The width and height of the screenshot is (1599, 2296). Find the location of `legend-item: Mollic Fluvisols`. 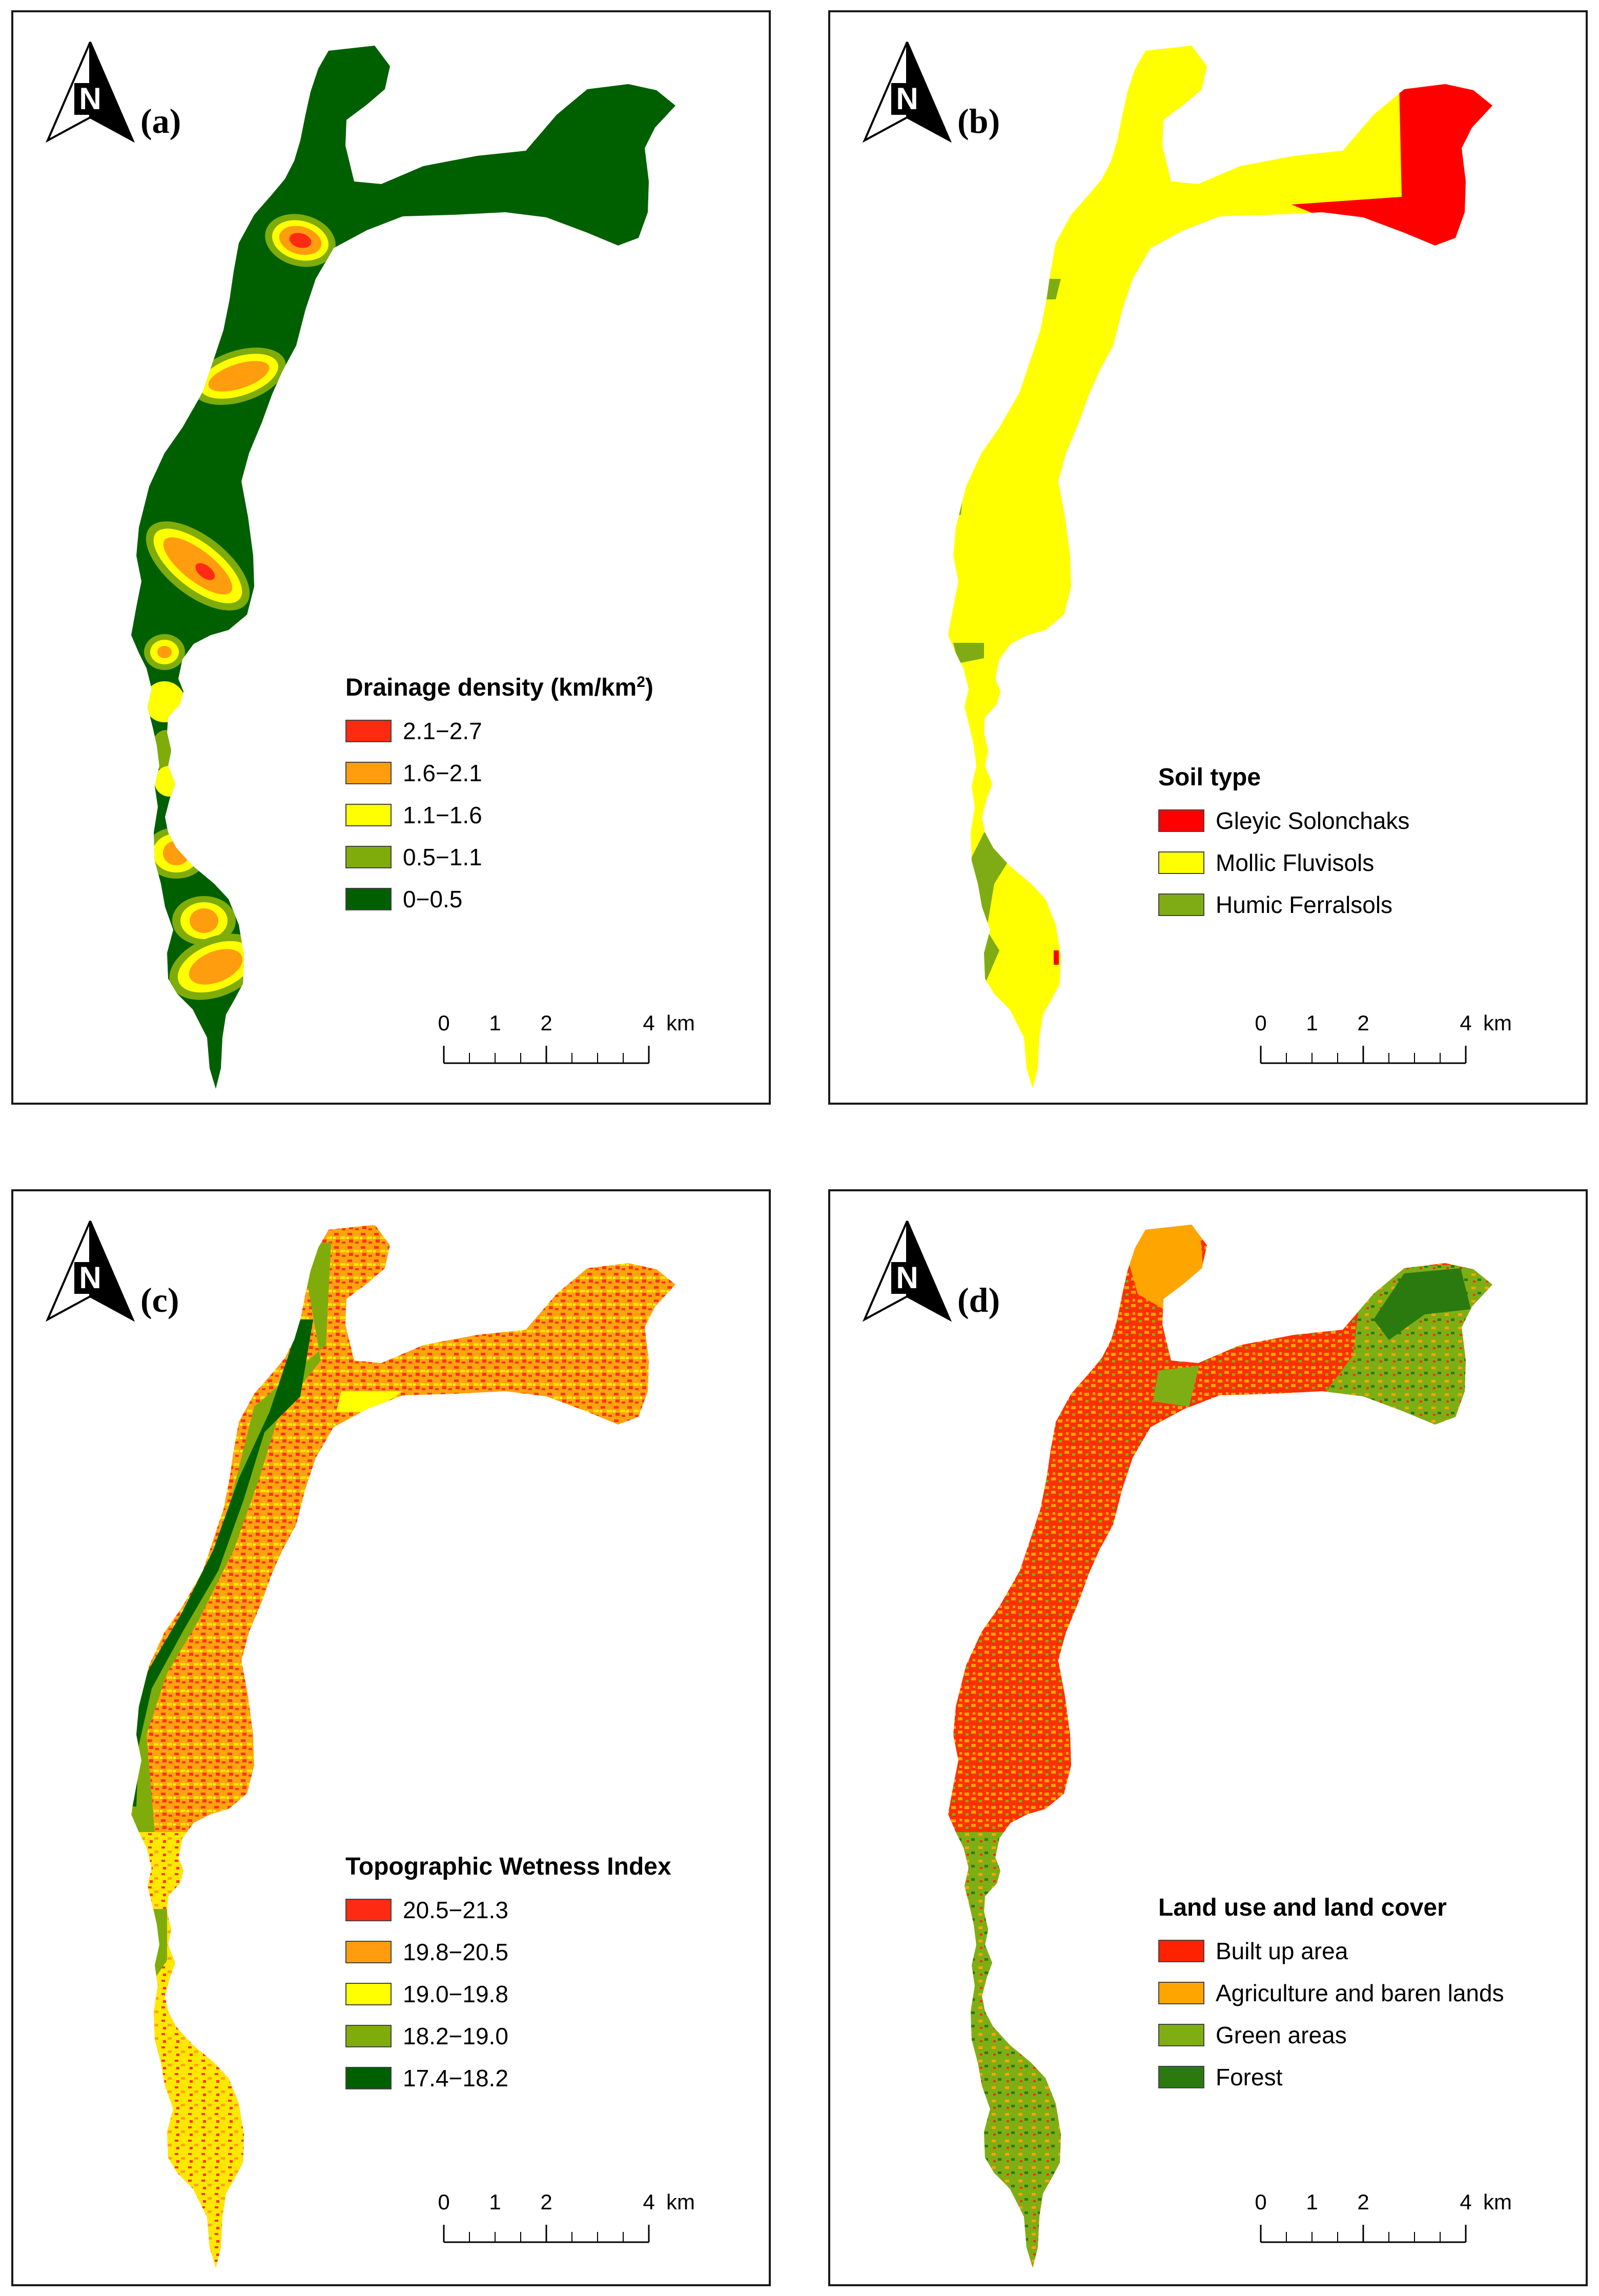

legend-item: Mollic Fluvisols is located at coordinates (1283, 863).